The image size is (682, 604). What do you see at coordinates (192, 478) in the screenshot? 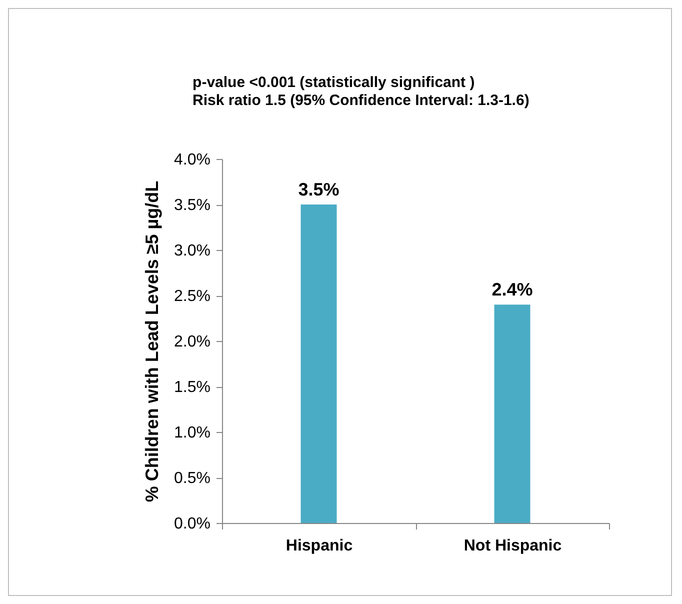
I see `y-tick-label: 0.5%` at bounding box center [192, 478].